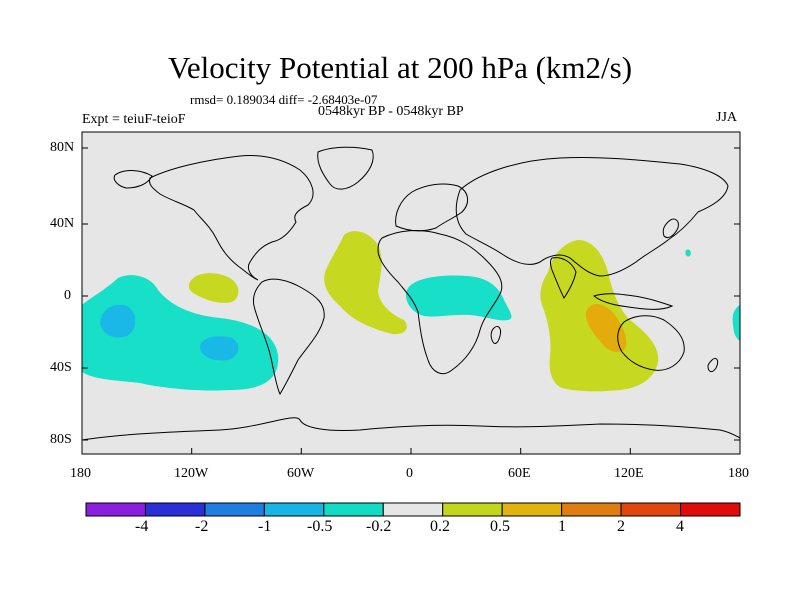  I want to click on stats-text: rmsd= 0.189034 diff= -2.68403e-07, so click(284, 99).